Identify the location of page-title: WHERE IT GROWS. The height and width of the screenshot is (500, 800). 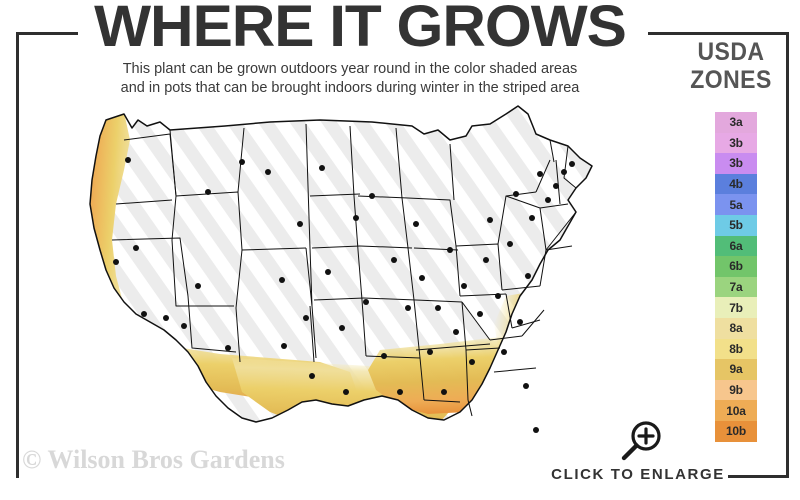
(360, 29).